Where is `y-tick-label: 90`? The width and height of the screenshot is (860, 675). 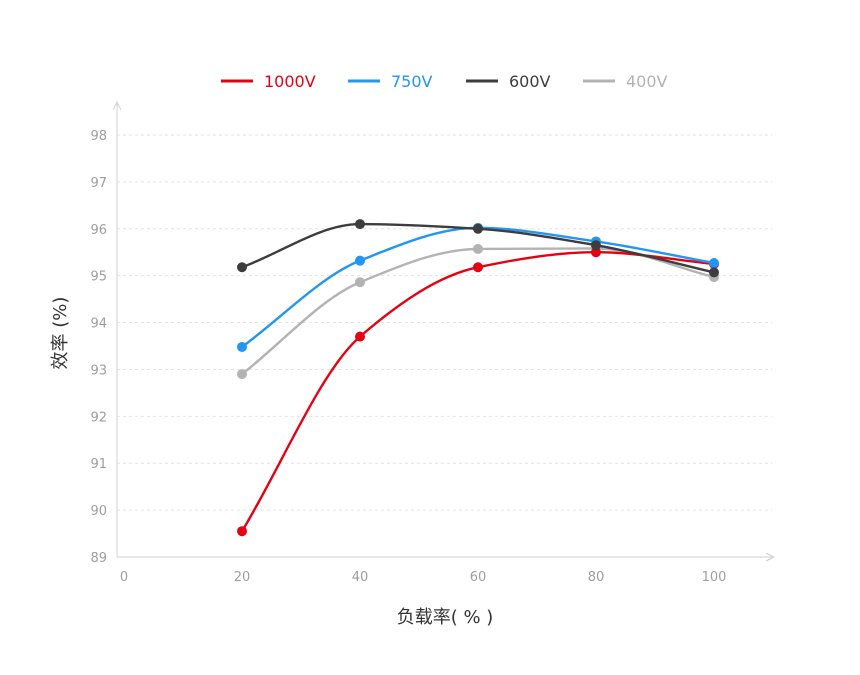
y-tick-label: 90 is located at coordinates (98, 511).